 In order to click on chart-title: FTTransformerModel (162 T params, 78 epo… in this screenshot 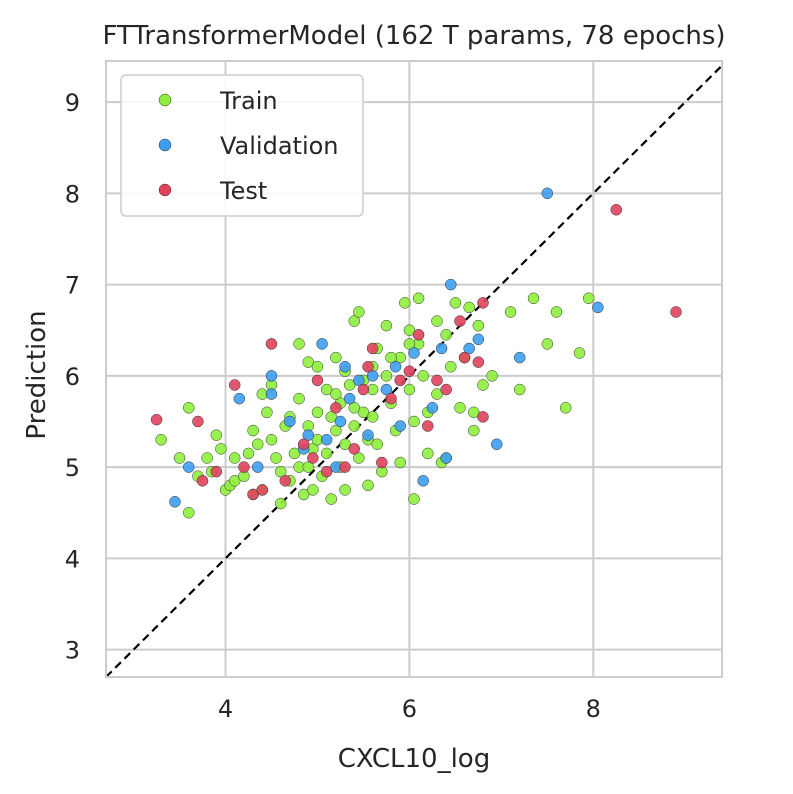, I will do `click(413, 36)`.